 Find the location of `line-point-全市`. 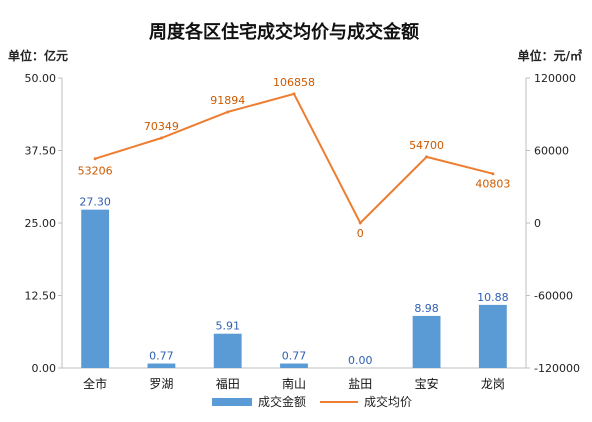

line-point-全市 is located at coordinates (95, 159).